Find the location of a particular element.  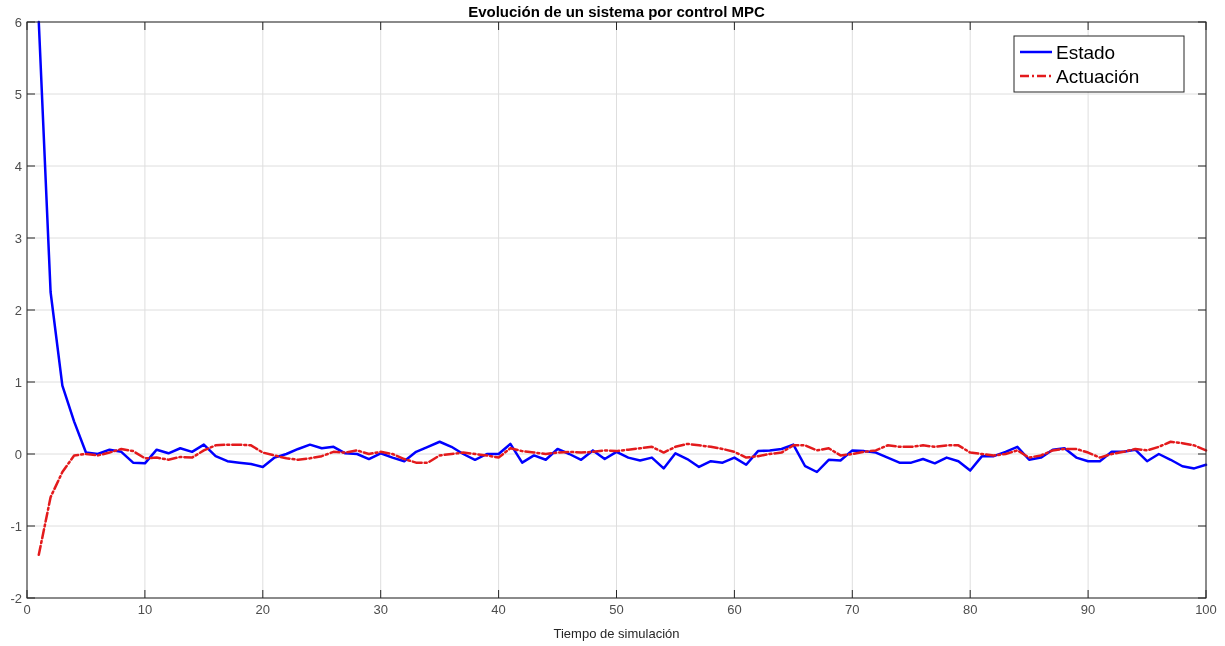

y-tick-label: 2 is located at coordinates (18, 310).